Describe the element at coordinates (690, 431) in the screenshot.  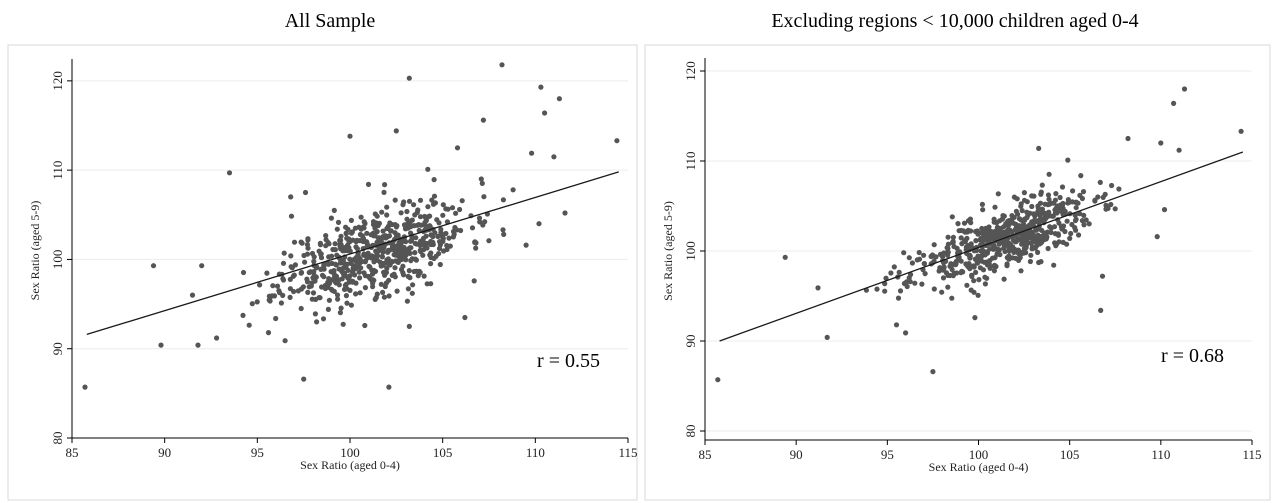
I see `y-tick-label: 80` at that location.